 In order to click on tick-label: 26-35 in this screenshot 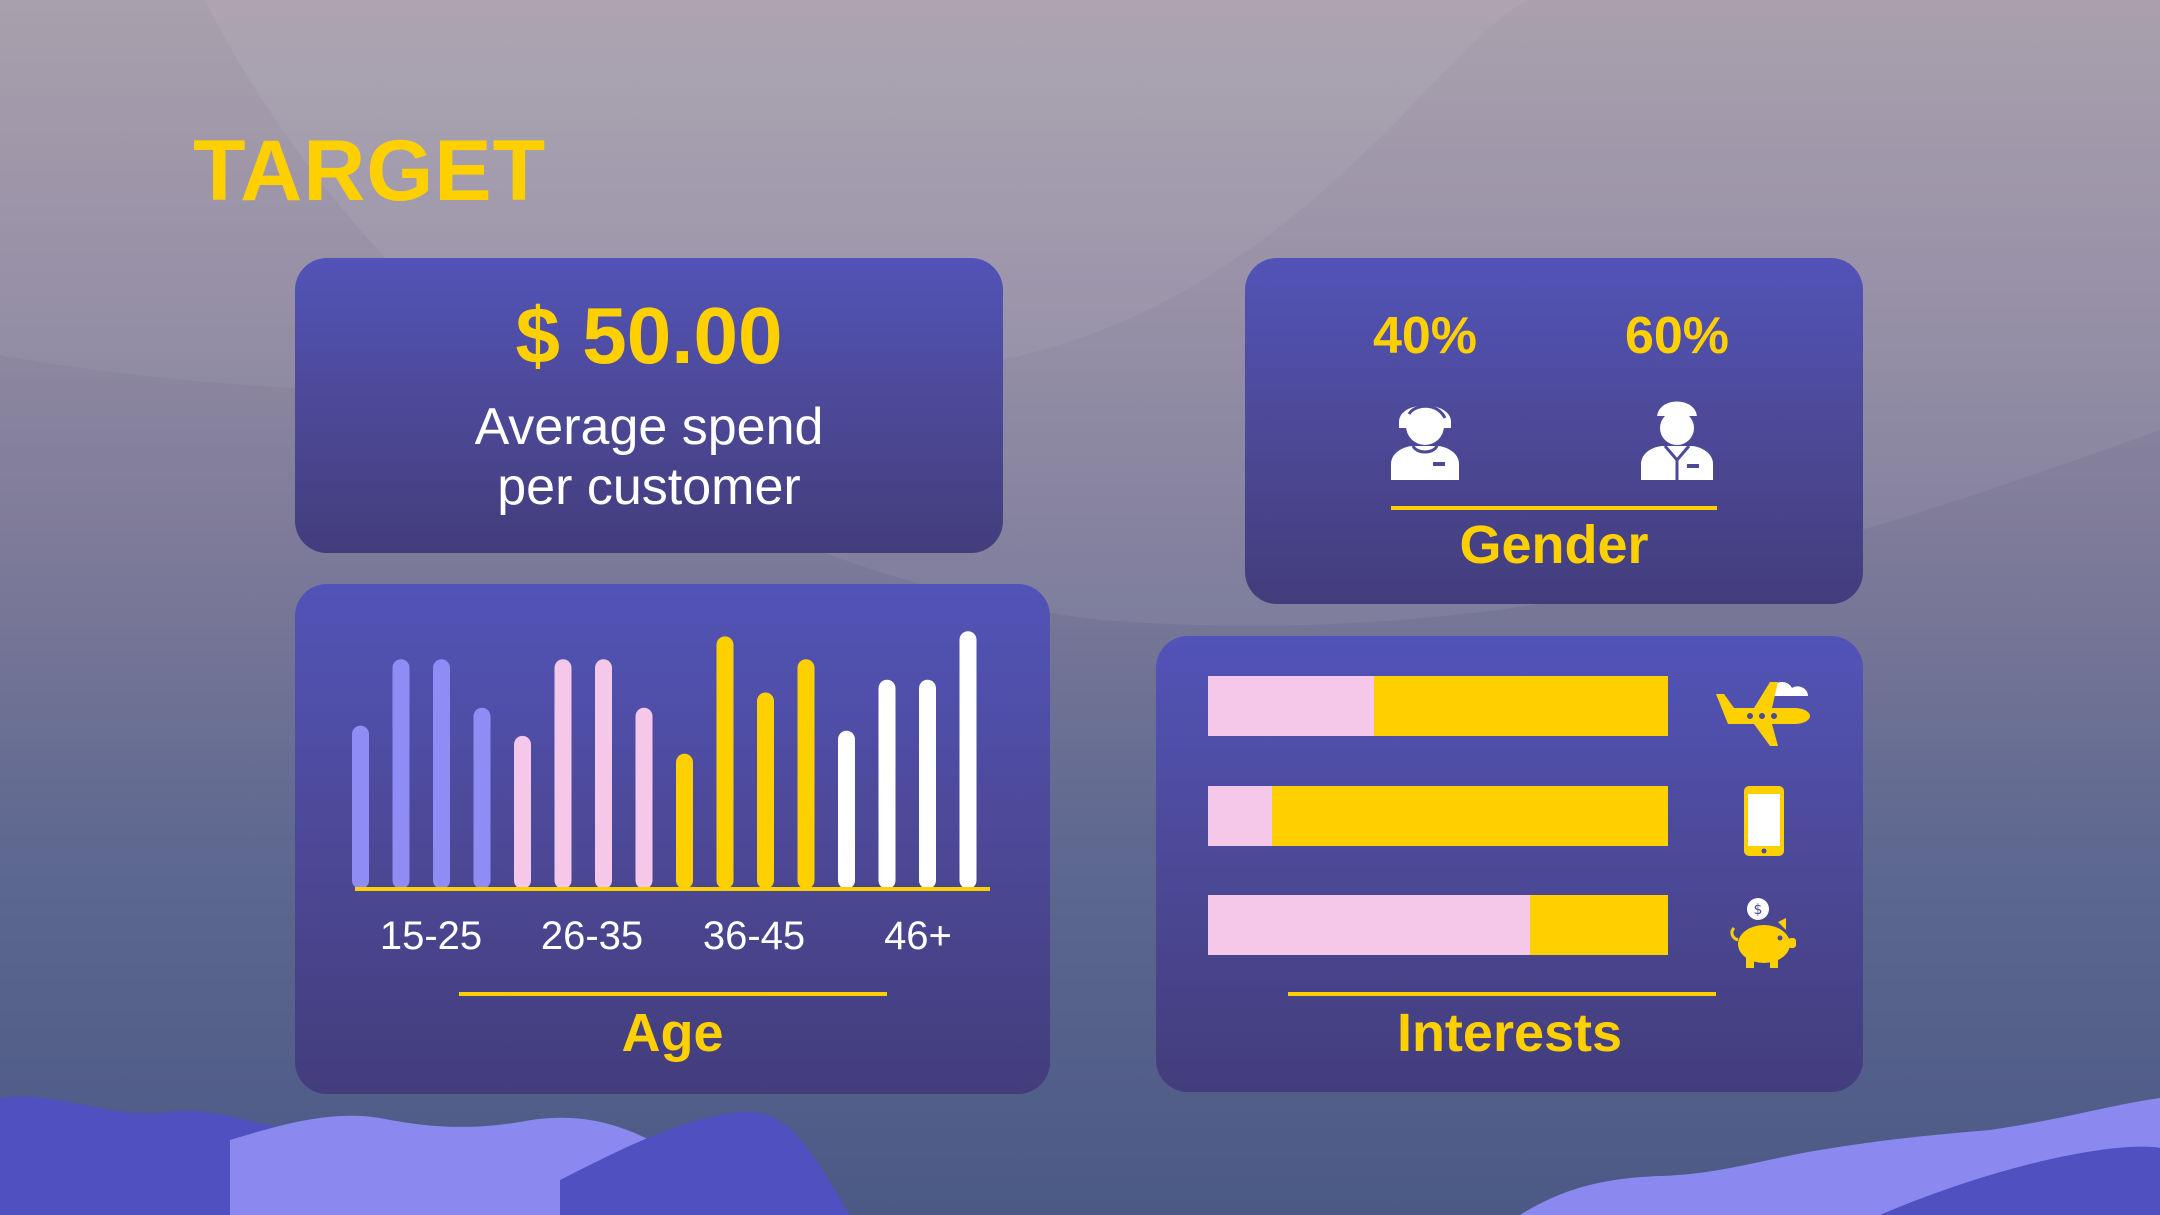, I will do `click(592, 936)`.